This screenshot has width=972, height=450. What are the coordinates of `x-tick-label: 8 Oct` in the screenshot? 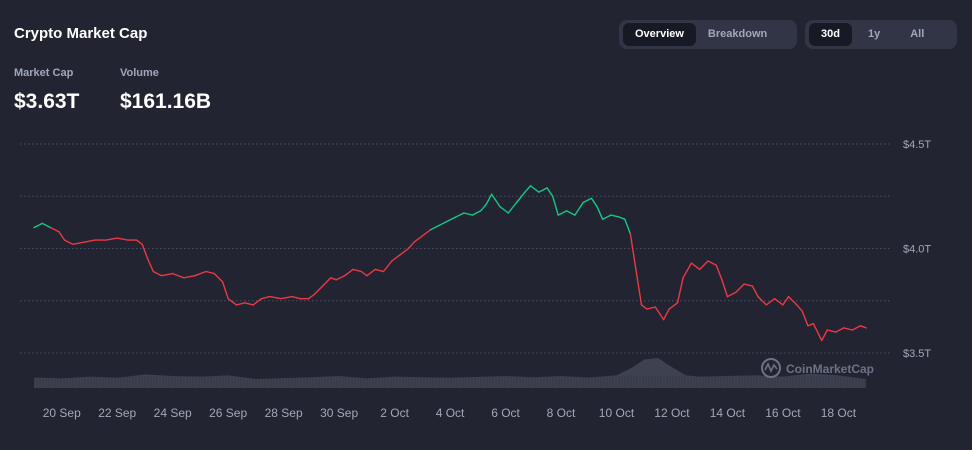 It's located at (561, 413).